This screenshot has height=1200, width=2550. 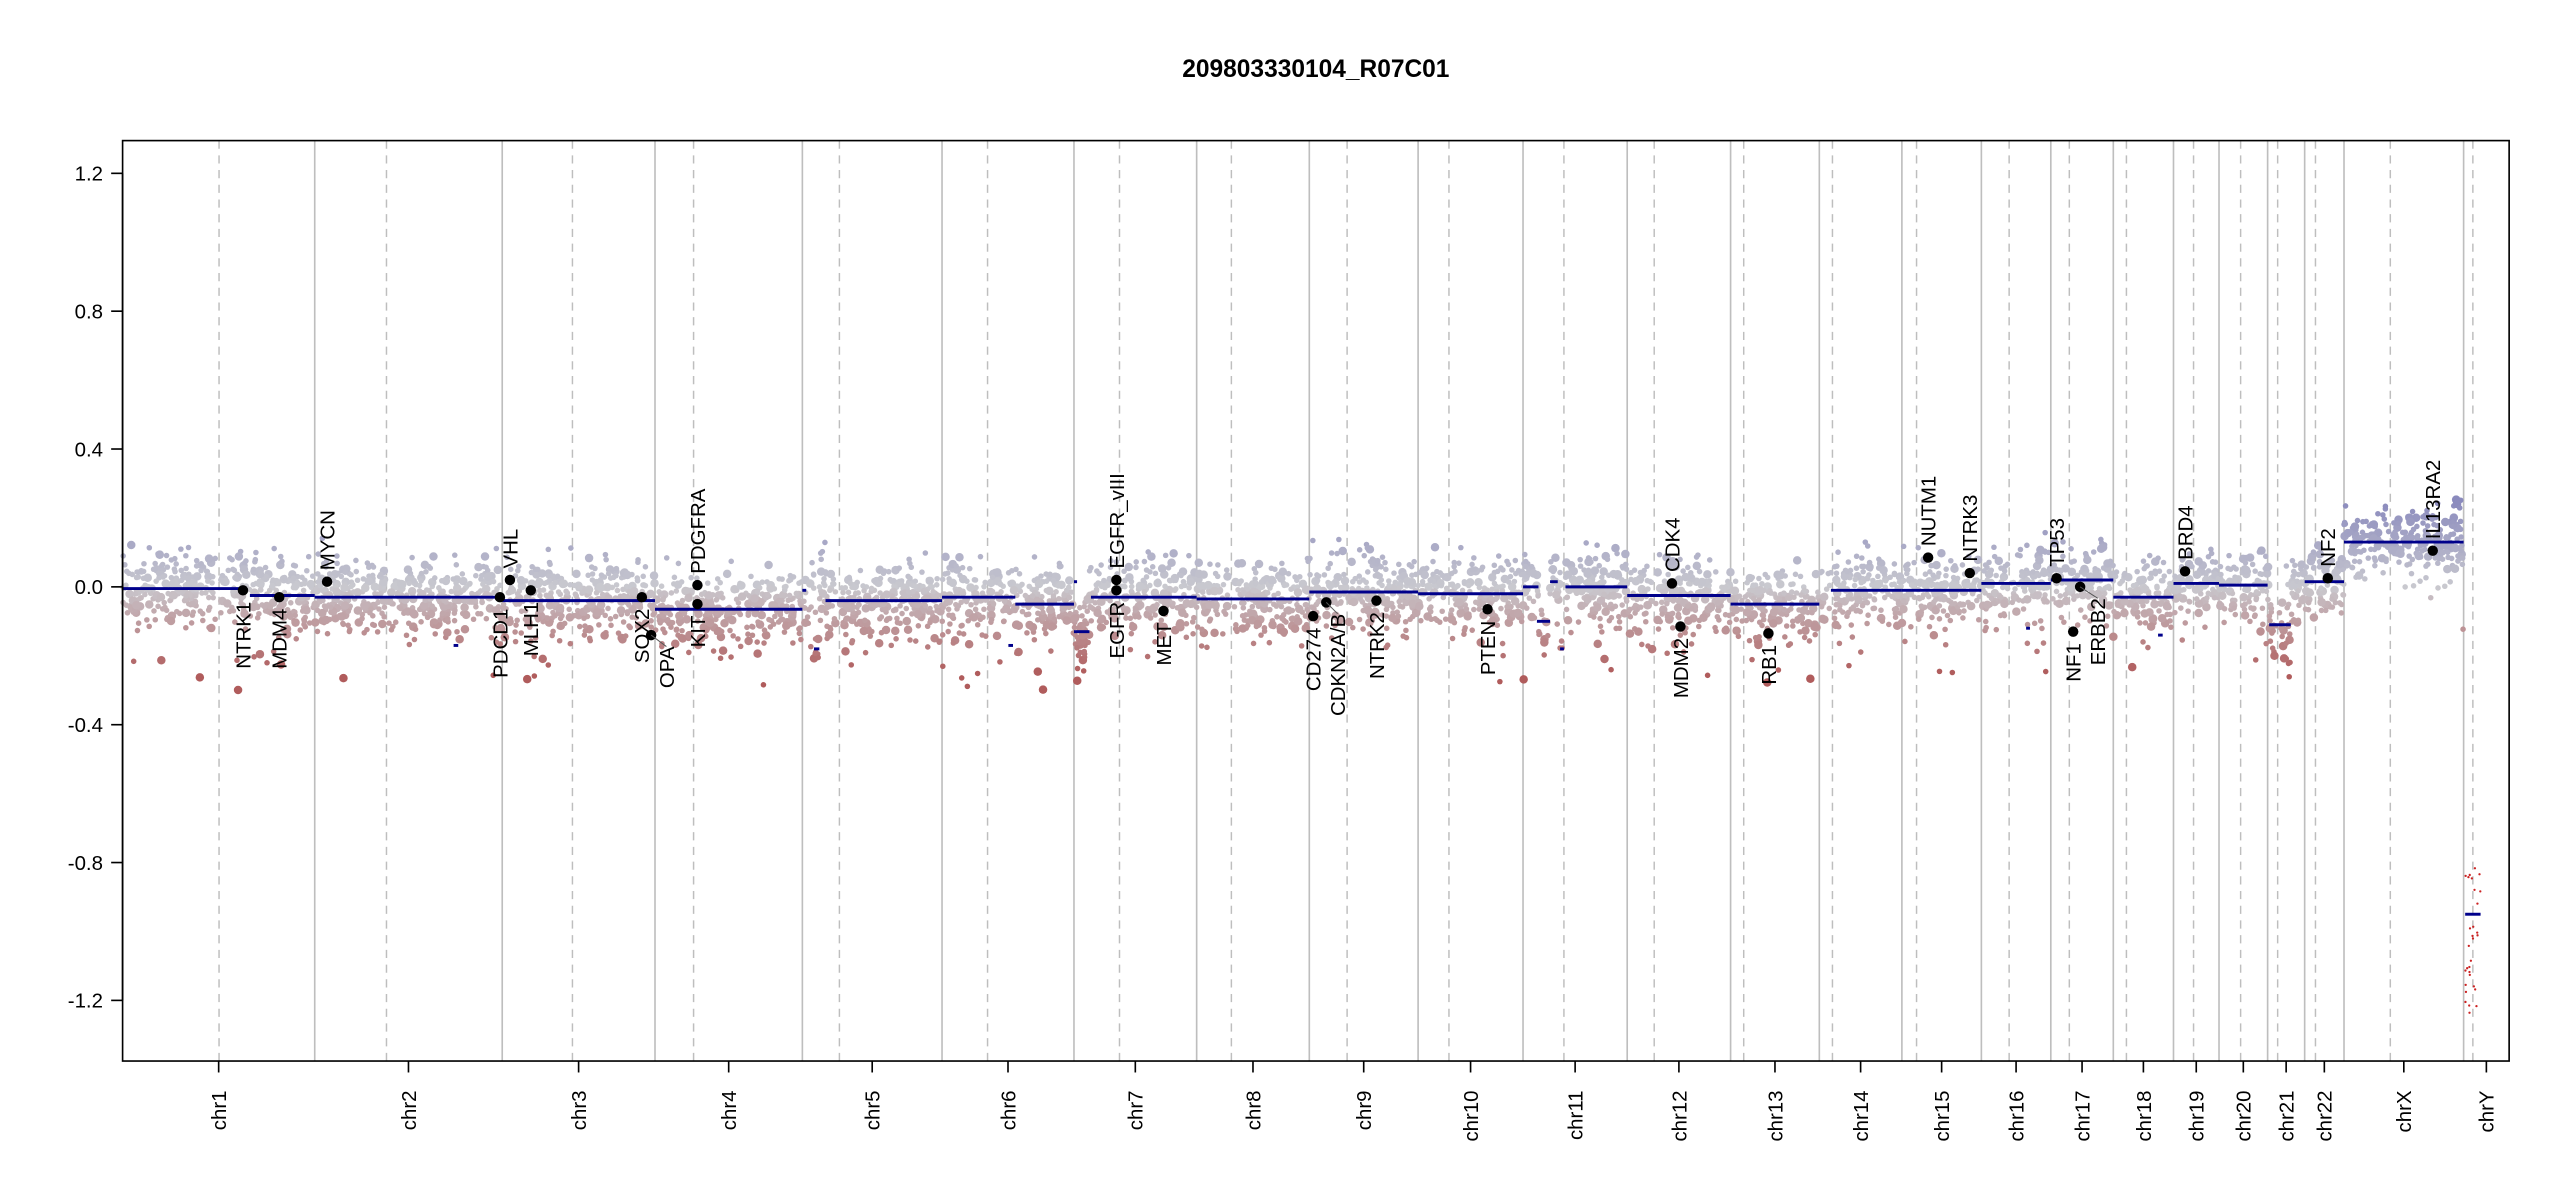 What do you see at coordinates (1680, 1115) in the screenshot?
I see `x-tick-label-chr12: chr12` at bounding box center [1680, 1115].